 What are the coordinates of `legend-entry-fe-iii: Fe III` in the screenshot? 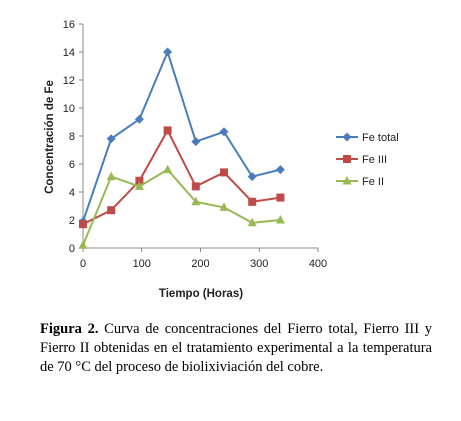 It's located at (361, 160).